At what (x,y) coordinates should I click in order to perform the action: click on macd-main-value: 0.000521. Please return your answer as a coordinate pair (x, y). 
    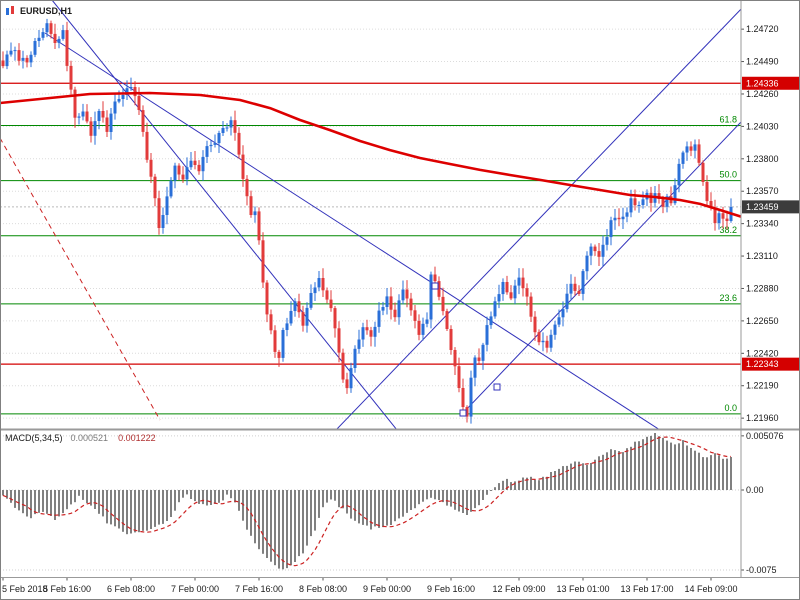
    Looking at the image, I should click on (89, 438).